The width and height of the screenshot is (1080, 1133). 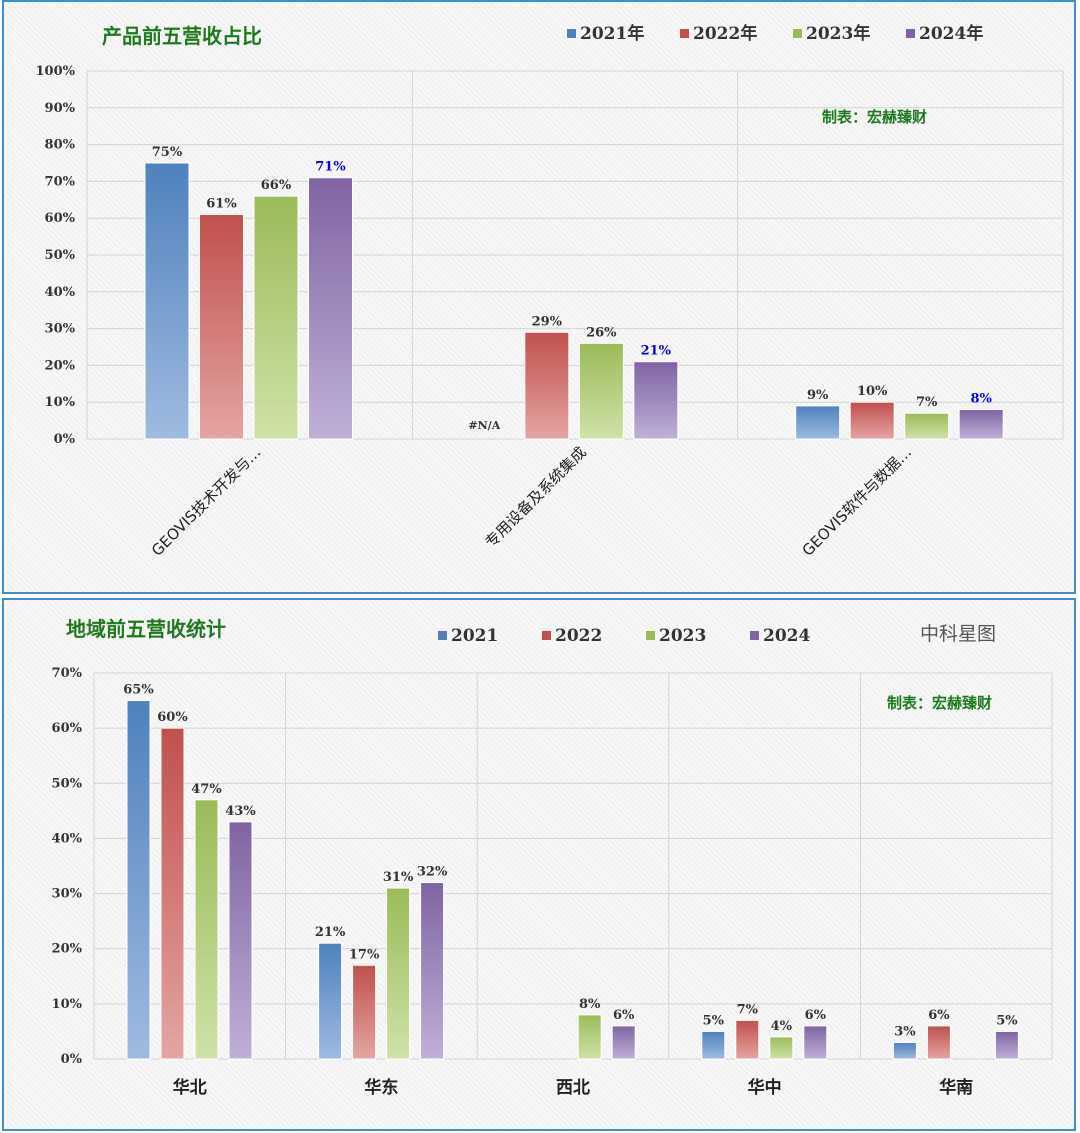 What do you see at coordinates (725, 33) in the screenshot?
I see `legend-label: 2022年` at bounding box center [725, 33].